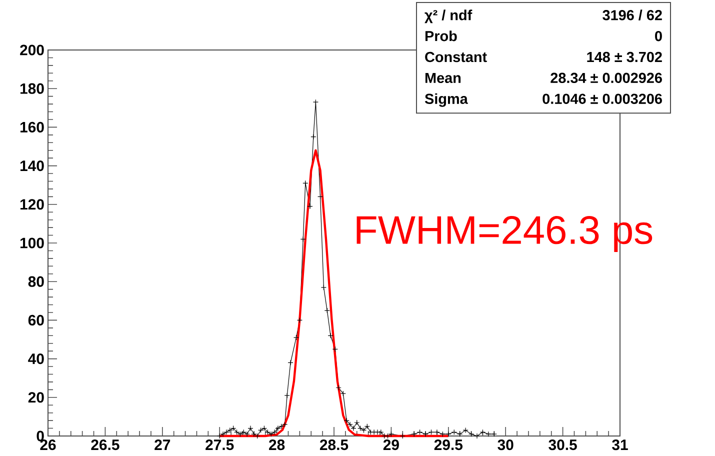 This screenshot has width=715, height=456. Describe the element at coordinates (162, 445) in the screenshot. I see `x-tick-label: 27` at that location.